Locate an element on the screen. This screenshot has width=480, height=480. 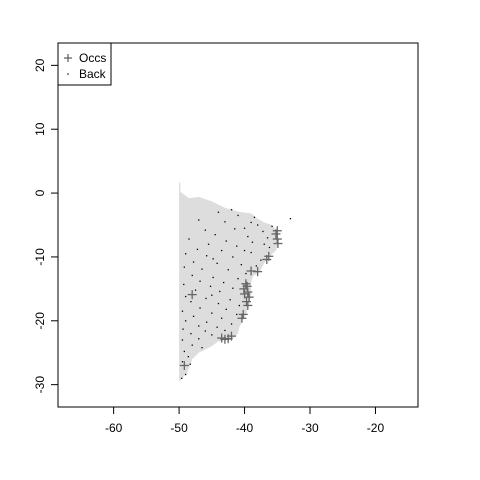
region-layer is located at coordinates (229, 281).